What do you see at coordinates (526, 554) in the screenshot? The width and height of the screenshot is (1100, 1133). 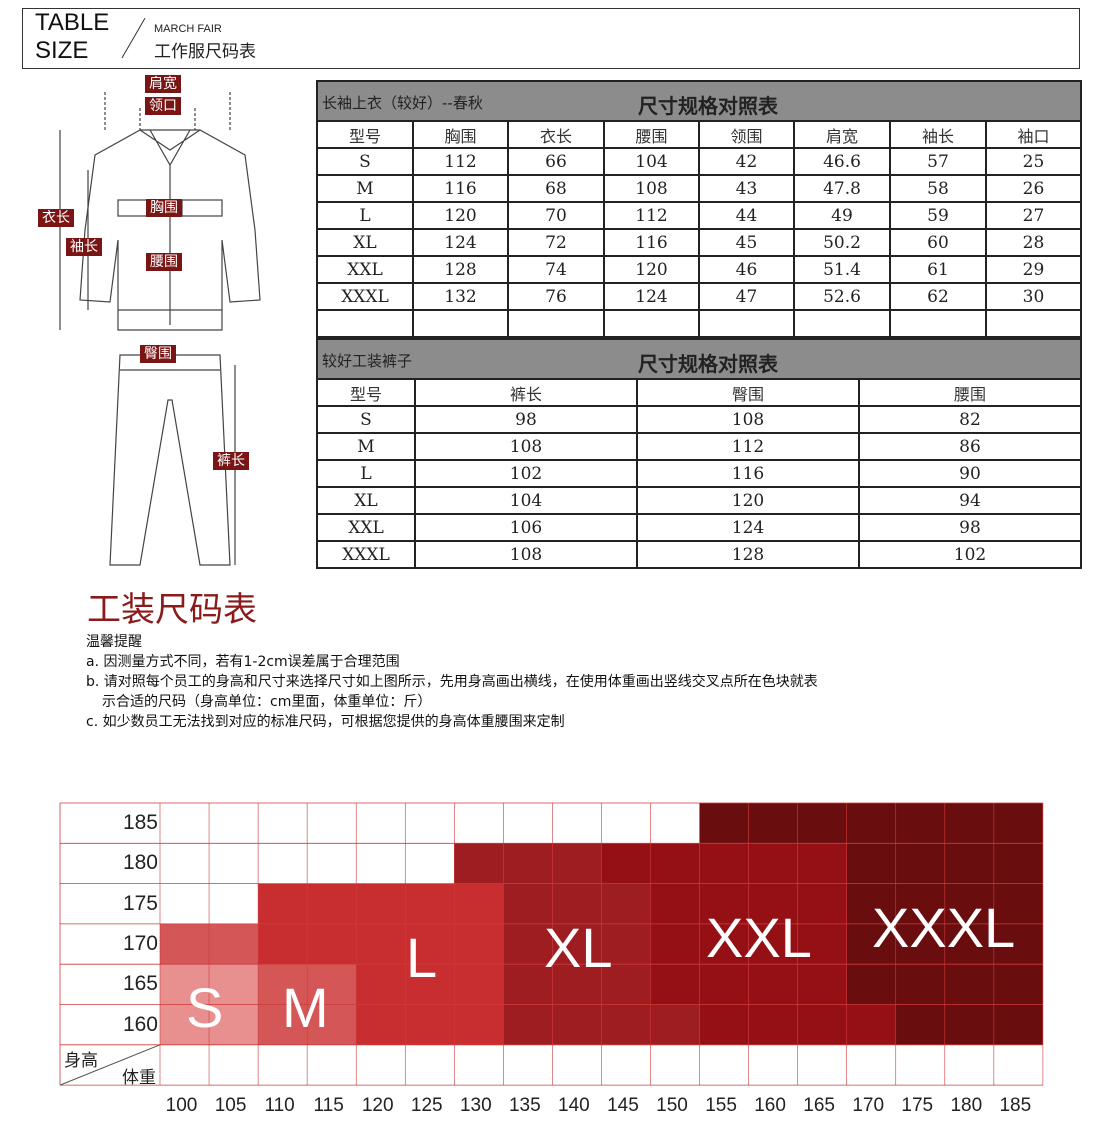 I see `table-cell: 108` at bounding box center [526, 554].